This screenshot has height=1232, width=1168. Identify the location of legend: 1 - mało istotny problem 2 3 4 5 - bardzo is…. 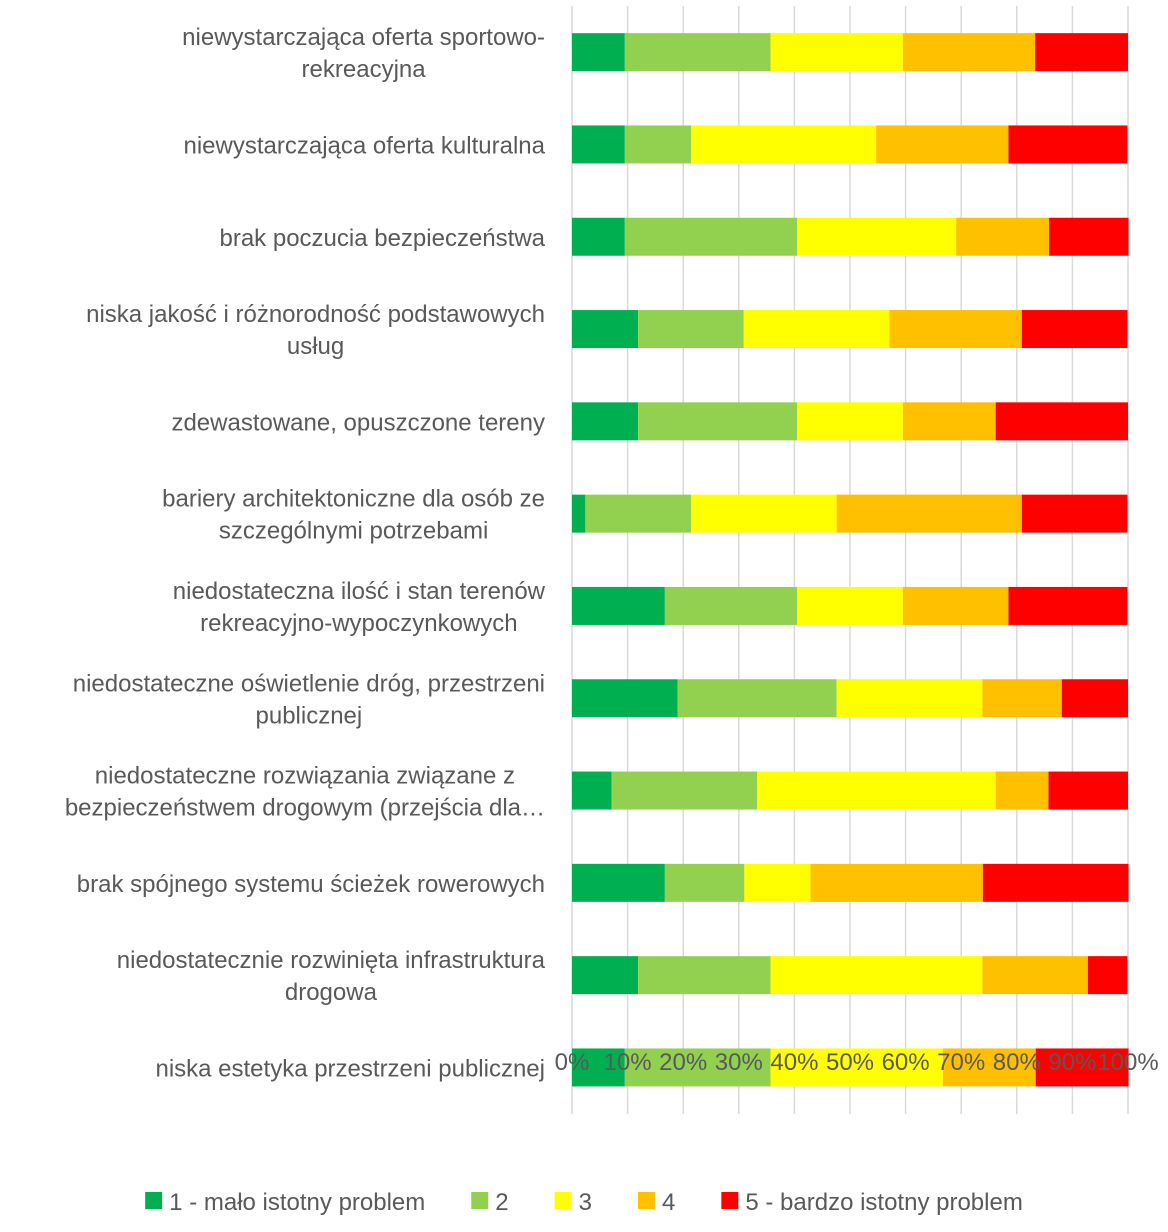
(584, 1202).